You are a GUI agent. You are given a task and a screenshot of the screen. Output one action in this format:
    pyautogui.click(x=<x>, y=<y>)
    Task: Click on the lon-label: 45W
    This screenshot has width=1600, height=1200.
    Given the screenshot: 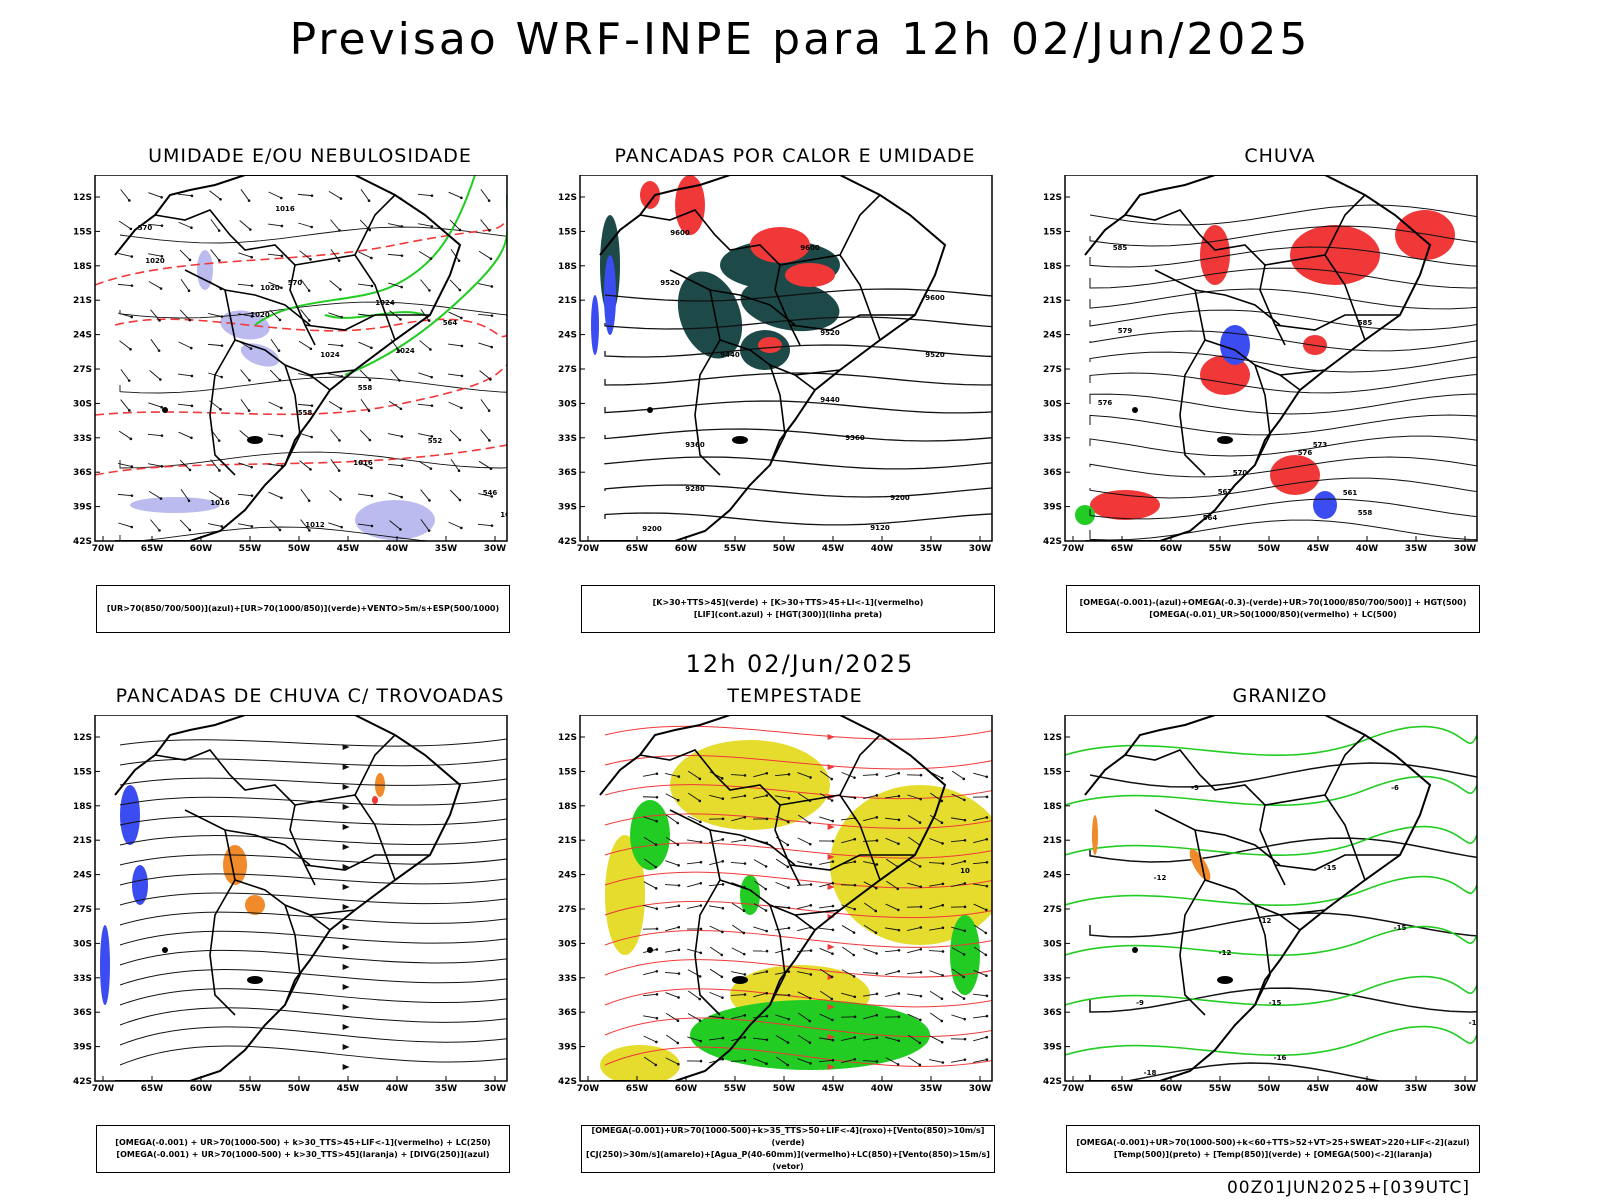 What is the action you would take?
    pyautogui.click(x=348, y=549)
    